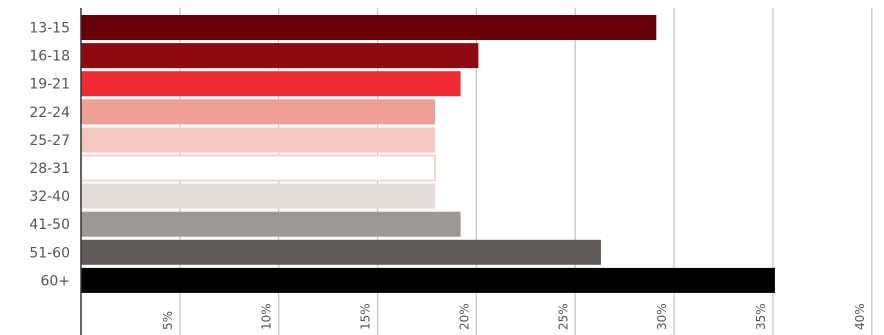  Describe the element at coordinates (563, 316) in the screenshot. I see `x-tick-label-25pct: 25%` at that location.